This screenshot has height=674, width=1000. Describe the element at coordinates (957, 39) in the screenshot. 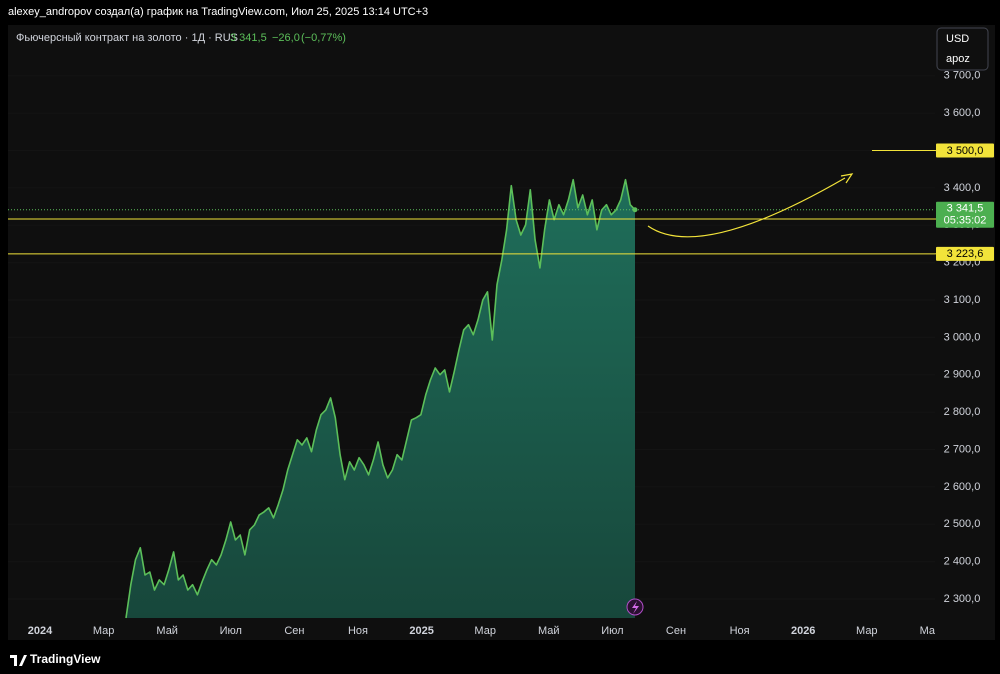

I see `currency: USD` at that location.